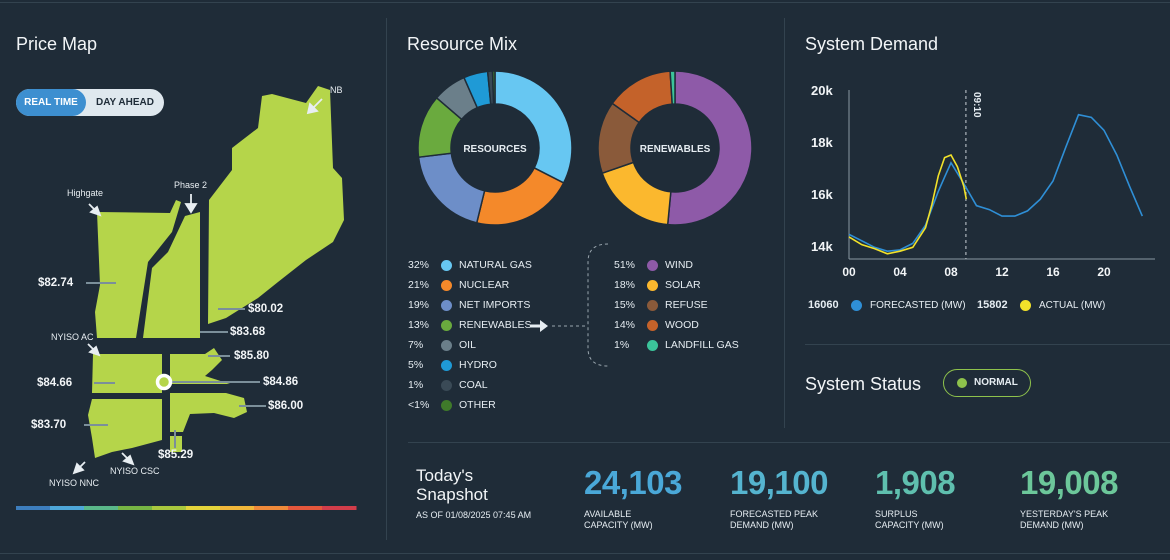  What do you see at coordinates (1025, 305) in the screenshot?
I see `actual-dot` at bounding box center [1025, 305].